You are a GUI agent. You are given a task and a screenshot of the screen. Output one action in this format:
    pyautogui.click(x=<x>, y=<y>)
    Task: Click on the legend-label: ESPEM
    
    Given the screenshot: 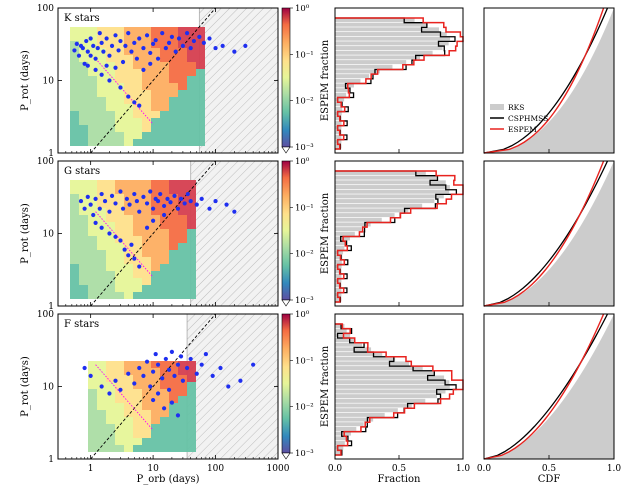 What is the action you would take?
    pyautogui.click(x=522, y=129)
    